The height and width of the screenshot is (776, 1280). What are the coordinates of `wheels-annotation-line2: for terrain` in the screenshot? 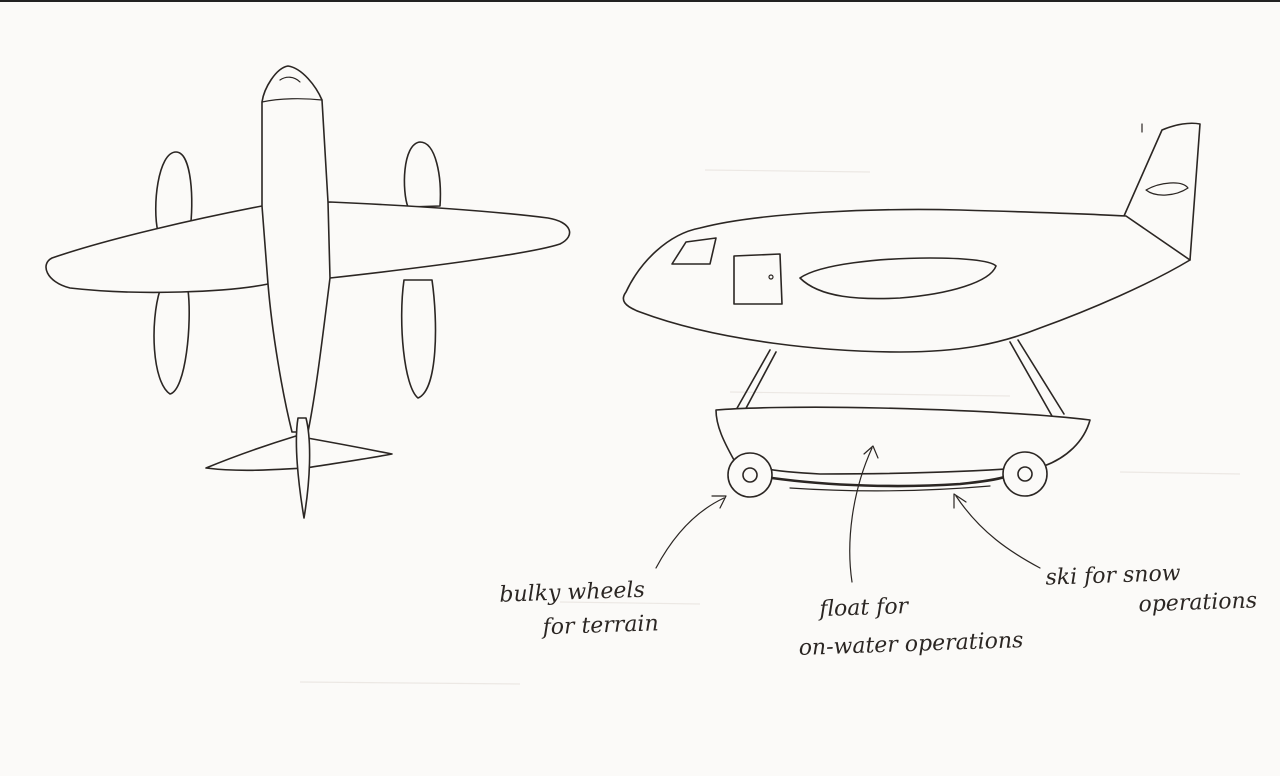 It's located at (601, 626).